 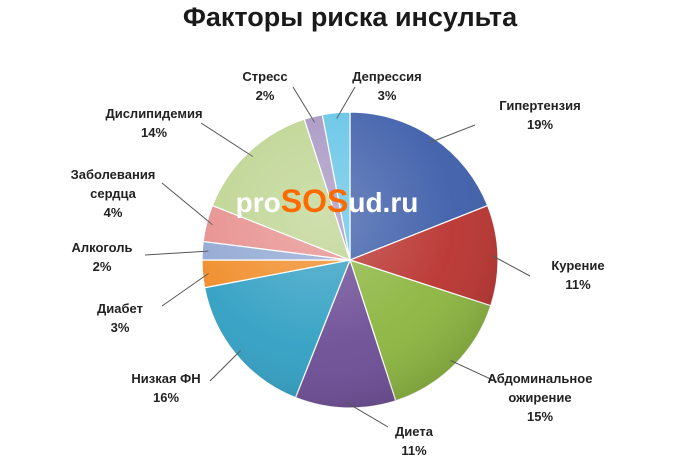 I want to click on slice-label: Депрессия 3%, so click(x=387, y=86).